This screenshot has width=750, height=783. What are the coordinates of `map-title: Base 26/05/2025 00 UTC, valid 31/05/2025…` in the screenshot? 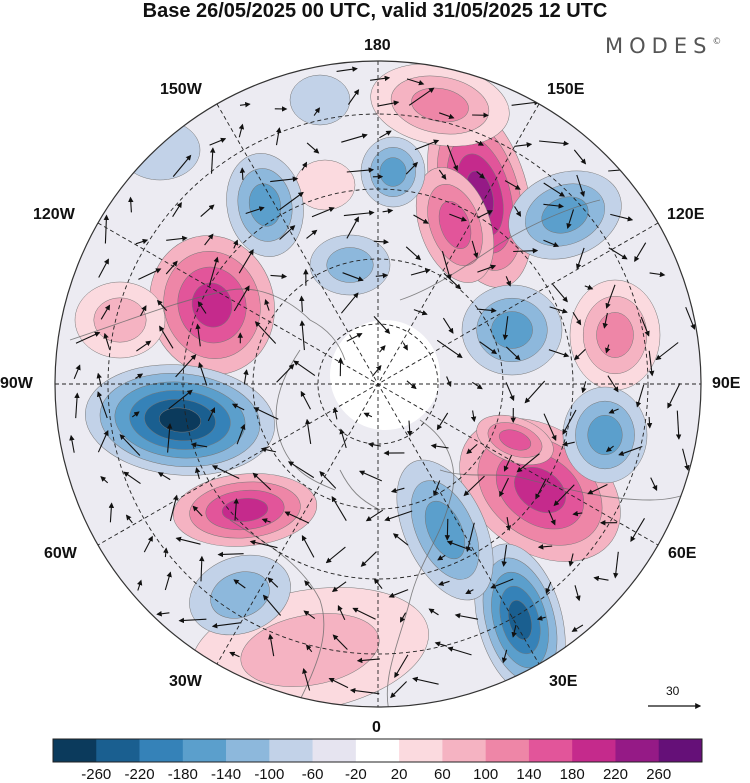 It's located at (375, 11).